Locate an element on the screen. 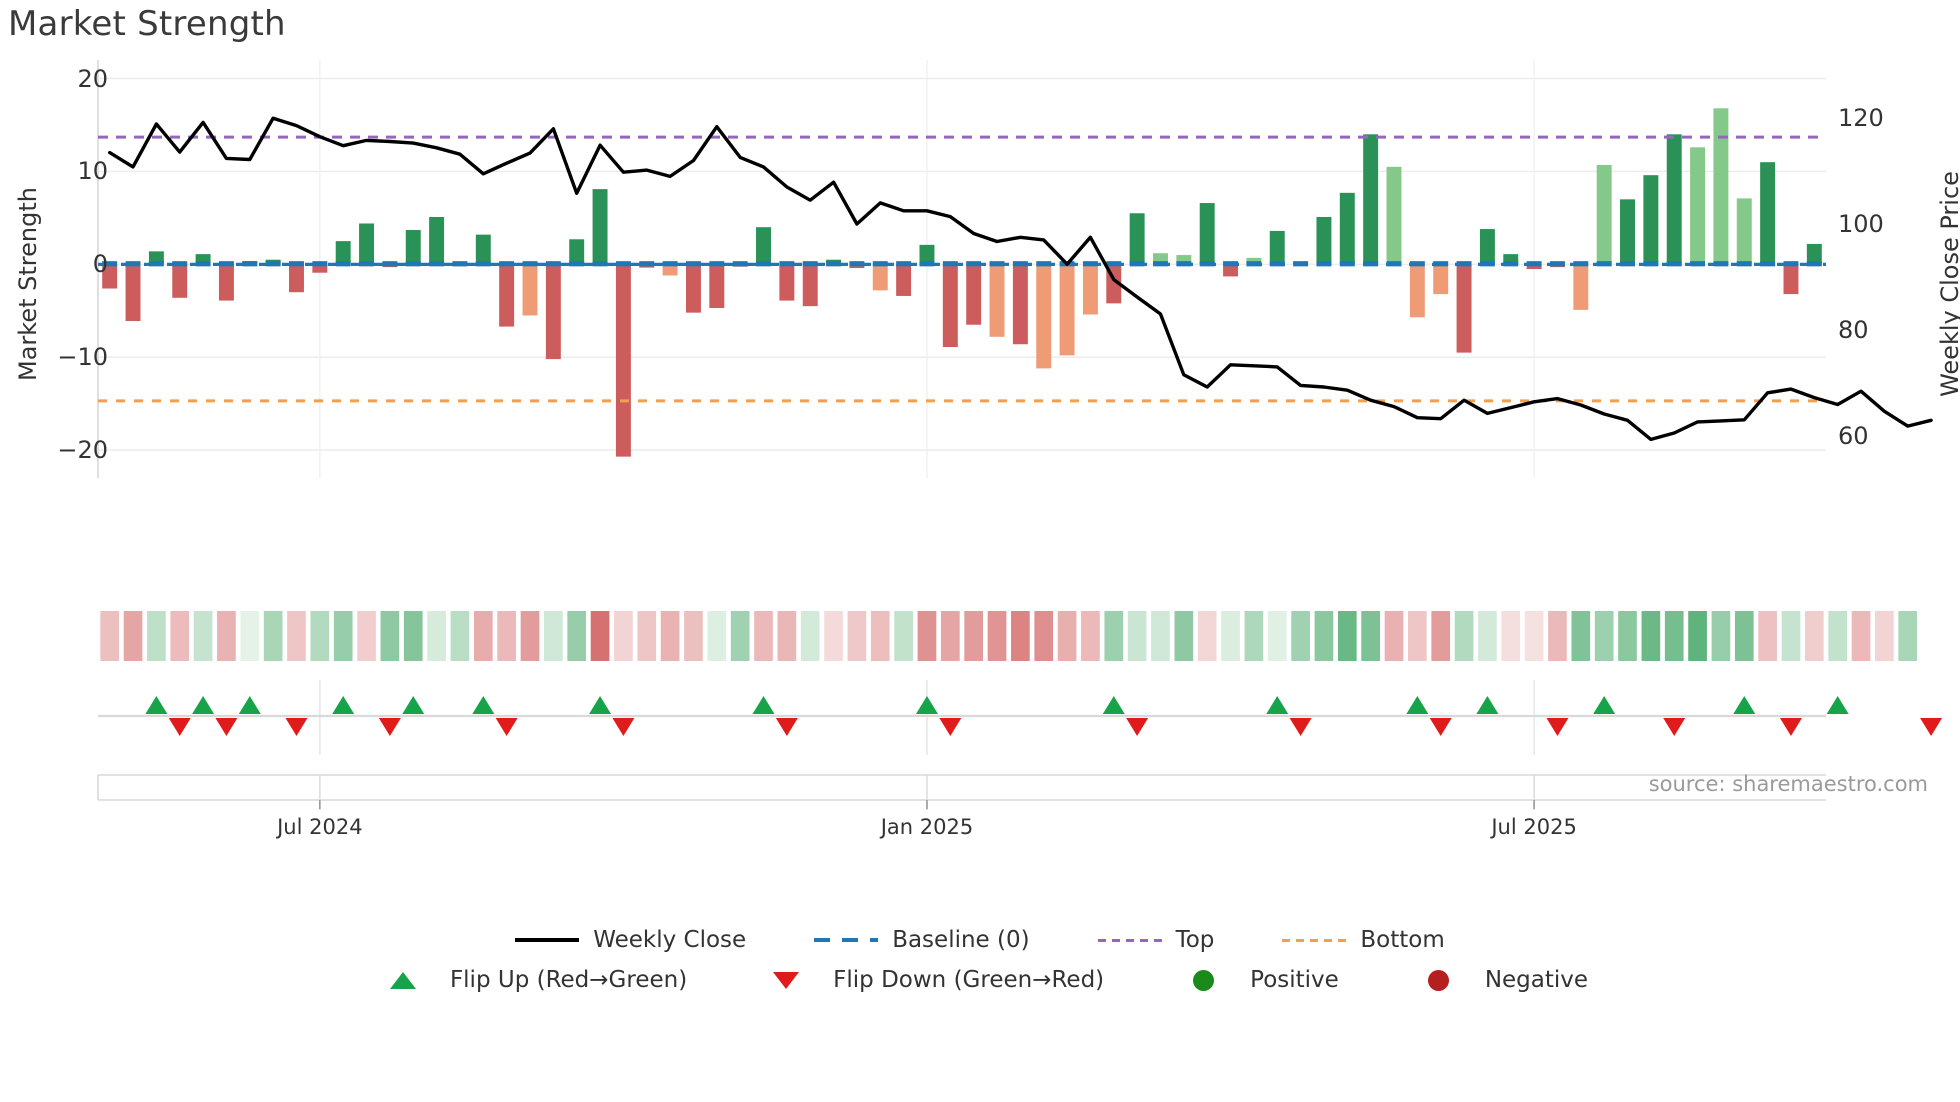 The height and width of the screenshot is (1102, 1960). y-axis-left-tick-label: −10 is located at coordinates (82, 357).